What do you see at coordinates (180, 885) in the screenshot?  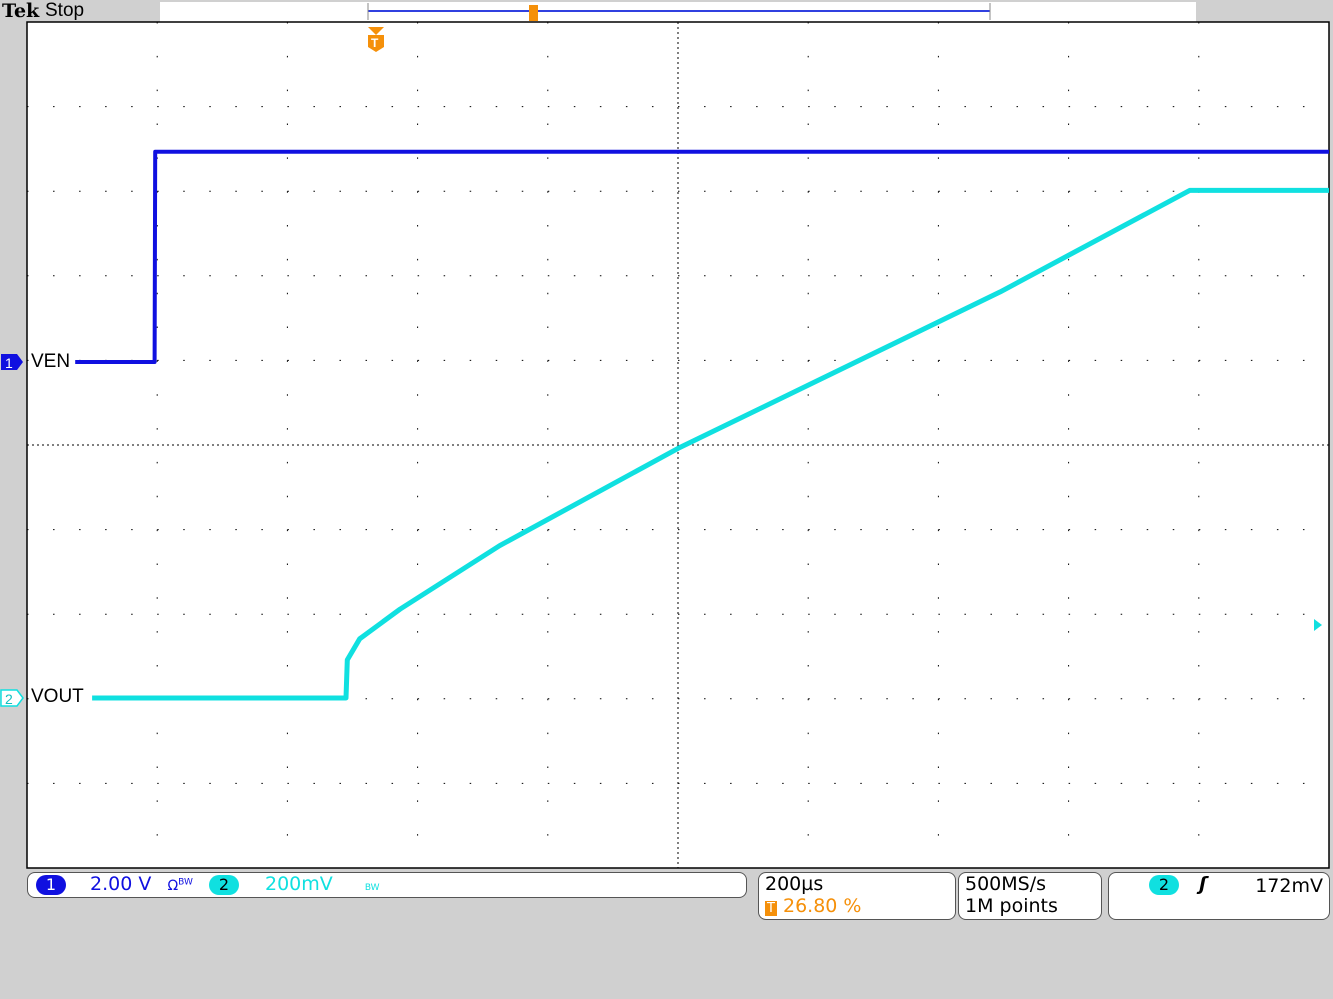 I see `ch1-bandwidth-icon: ΩBW` at bounding box center [180, 885].